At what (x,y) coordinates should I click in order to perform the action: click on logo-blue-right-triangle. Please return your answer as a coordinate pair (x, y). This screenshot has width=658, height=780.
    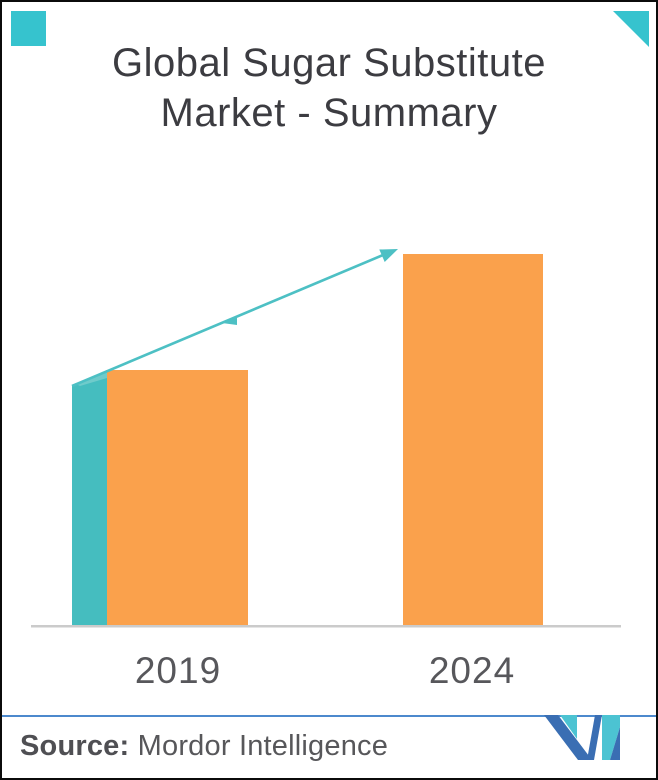
    Looking at the image, I should click on (615, 743).